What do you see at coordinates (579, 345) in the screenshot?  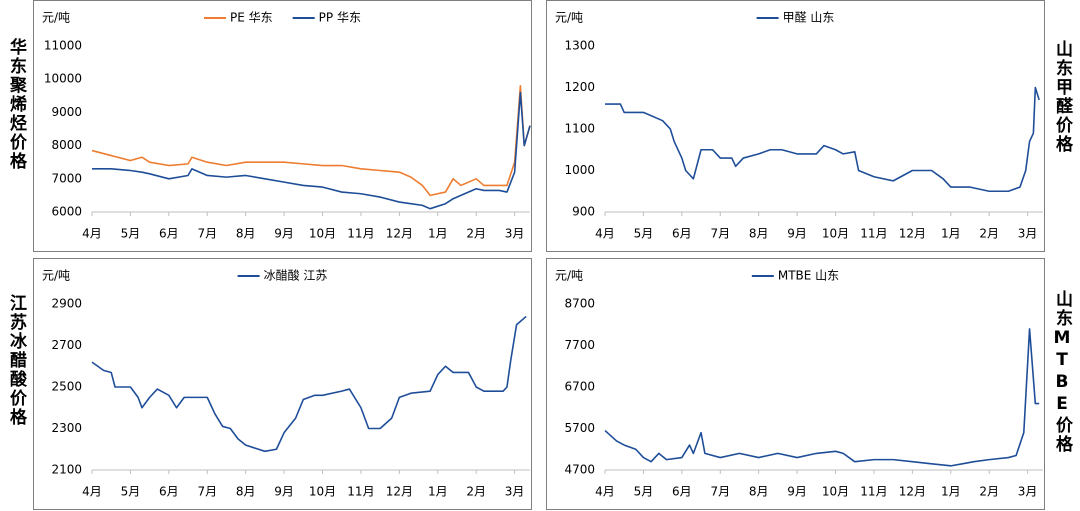 I see `y-tick-label: 7700` at bounding box center [579, 345].